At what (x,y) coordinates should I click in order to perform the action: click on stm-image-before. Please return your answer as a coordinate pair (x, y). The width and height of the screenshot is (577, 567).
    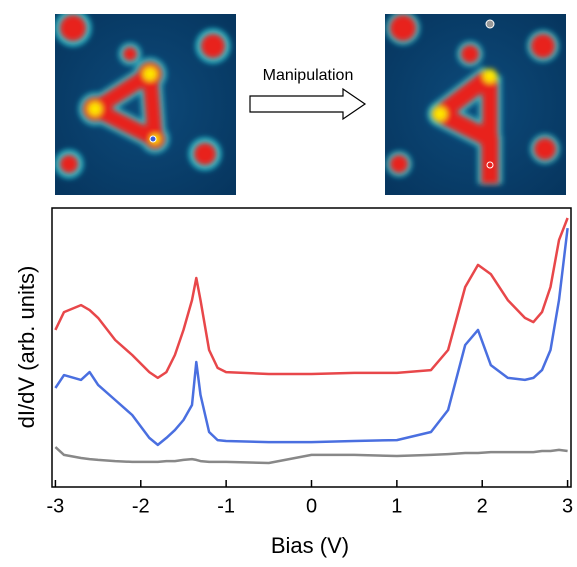
    Looking at the image, I should click on (145, 104).